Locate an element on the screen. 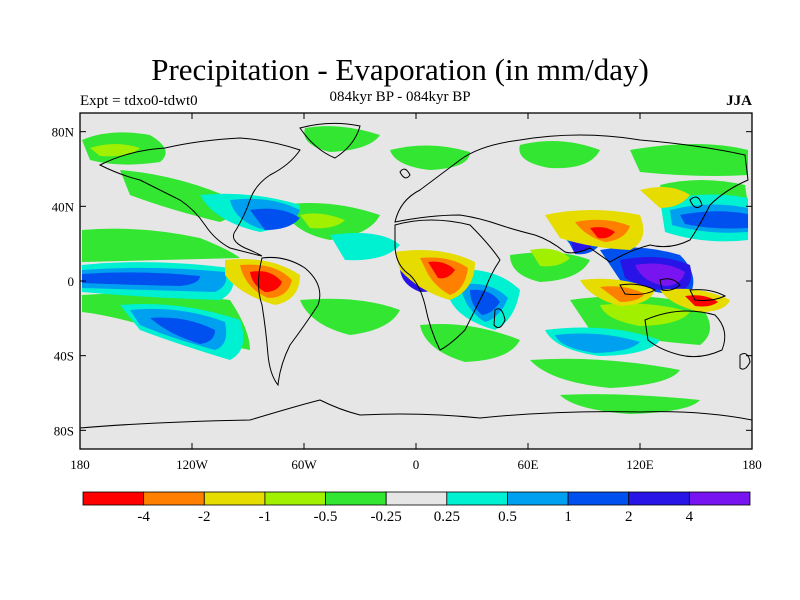 This screenshot has height=600, width=800. lat-tick-label: 80N is located at coordinates (63, 132).